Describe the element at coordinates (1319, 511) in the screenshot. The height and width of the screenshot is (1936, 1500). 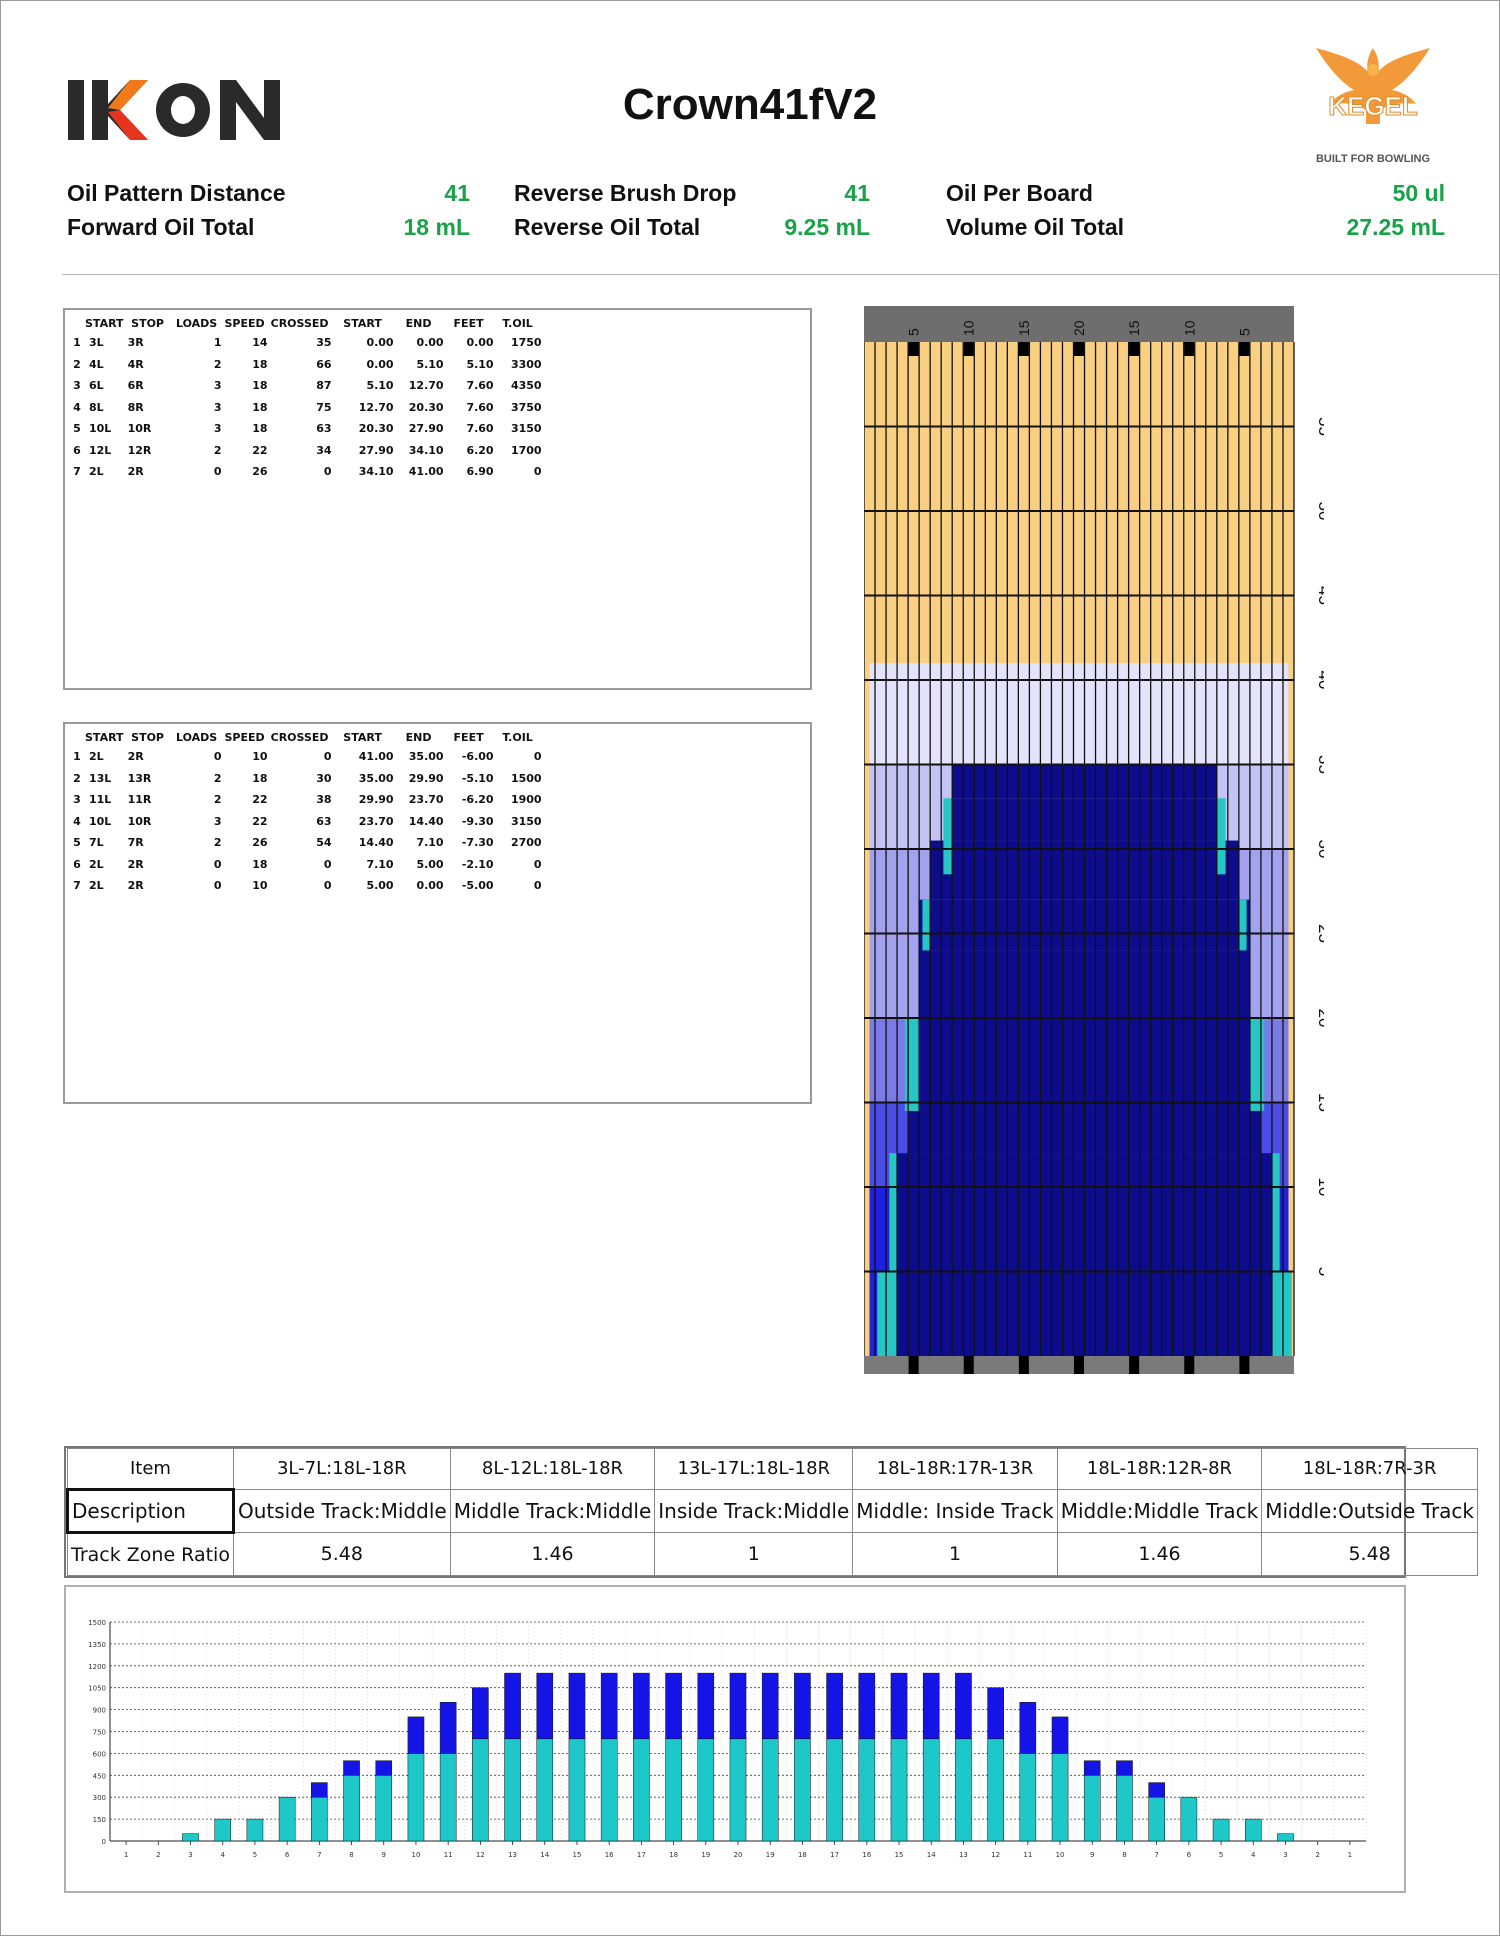
I see `lane-distance-label: 50` at that location.